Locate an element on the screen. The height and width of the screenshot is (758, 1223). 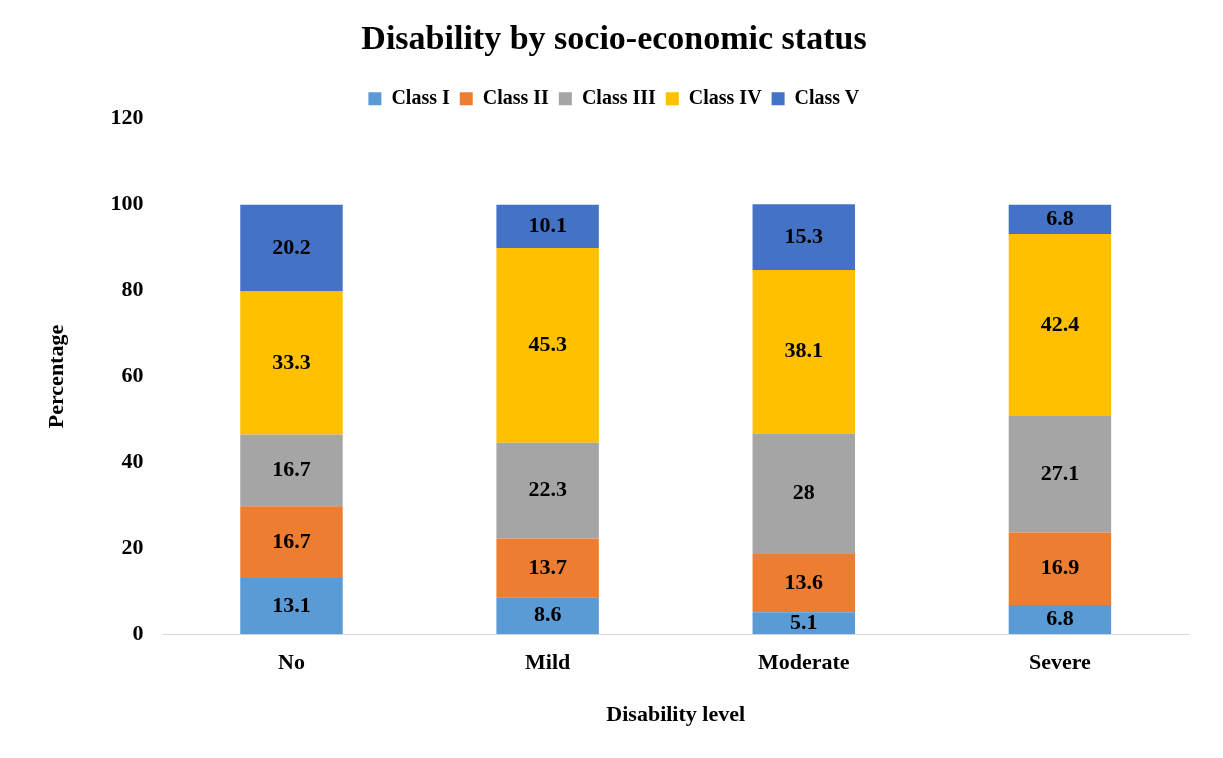
x-tick-label: No is located at coordinates (291, 662).